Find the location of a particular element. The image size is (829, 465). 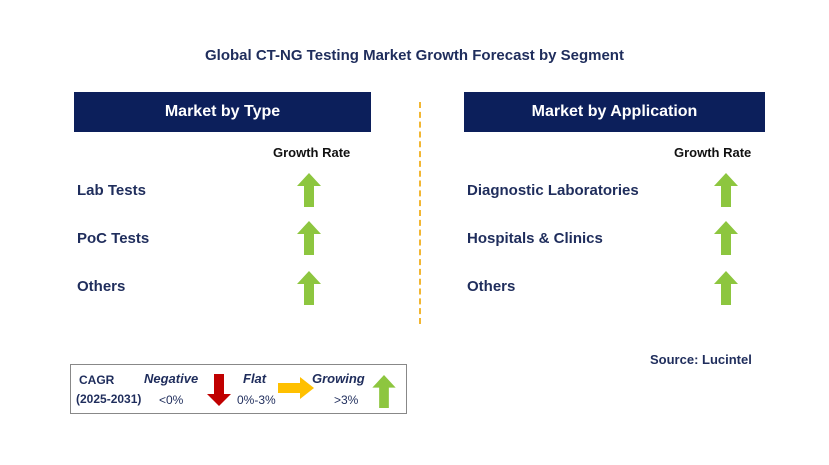

yellow-right-arrow-icon is located at coordinates (296, 388).